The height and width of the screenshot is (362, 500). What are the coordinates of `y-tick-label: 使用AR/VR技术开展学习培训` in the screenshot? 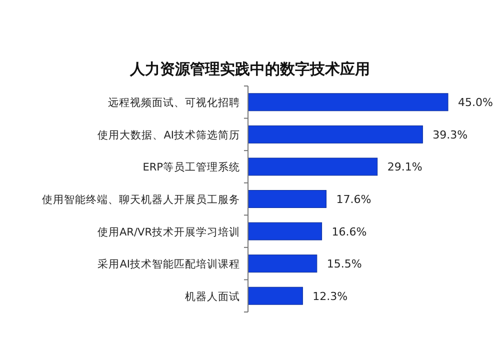 It's located at (169, 231).